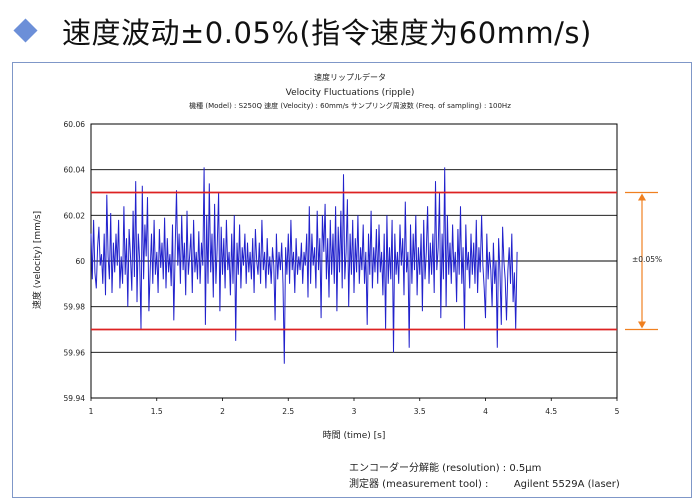  I want to click on chart-subtitle: Velocity Fluctuations (ripple), so click(350, 93).